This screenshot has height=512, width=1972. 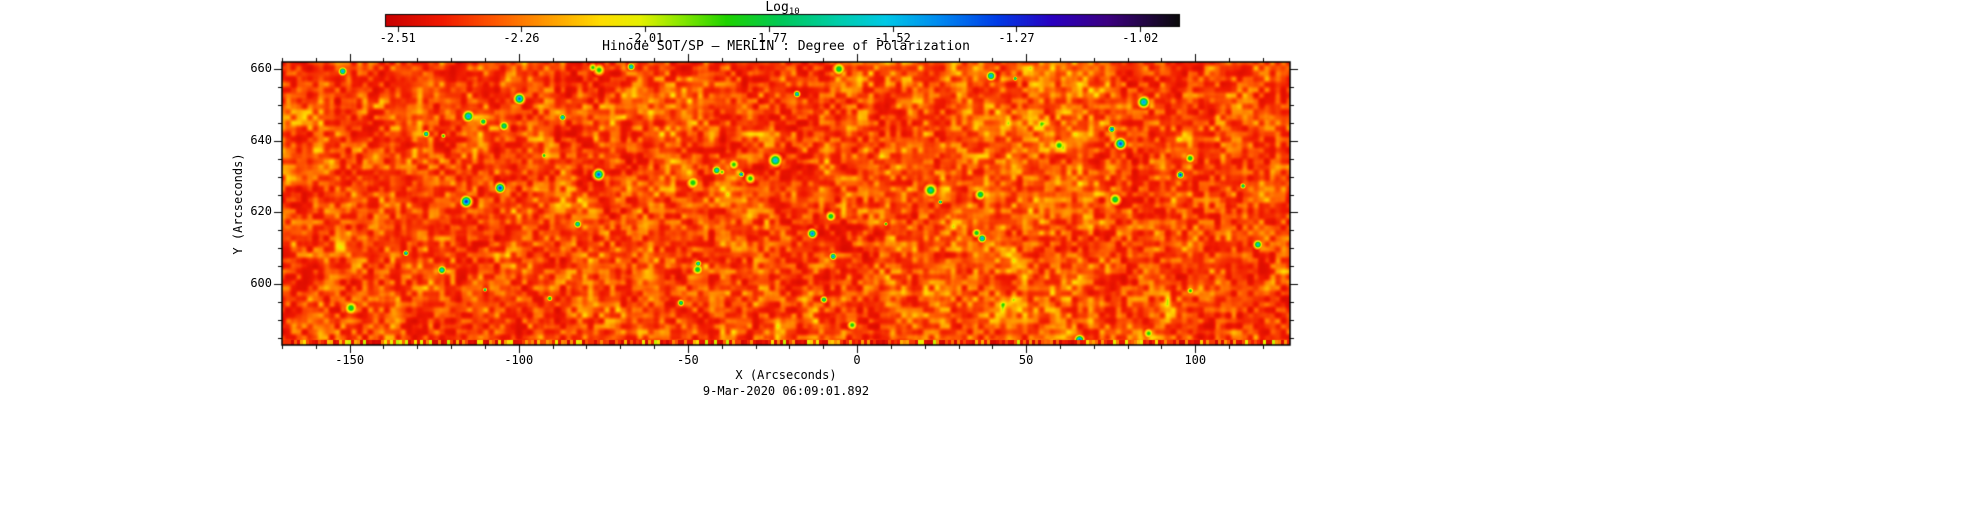 What do you see at coordinates (1140, 38) in the screenshot?
I see `colorbar-tick-label: -1.02` at bounding box center [1140, 38].